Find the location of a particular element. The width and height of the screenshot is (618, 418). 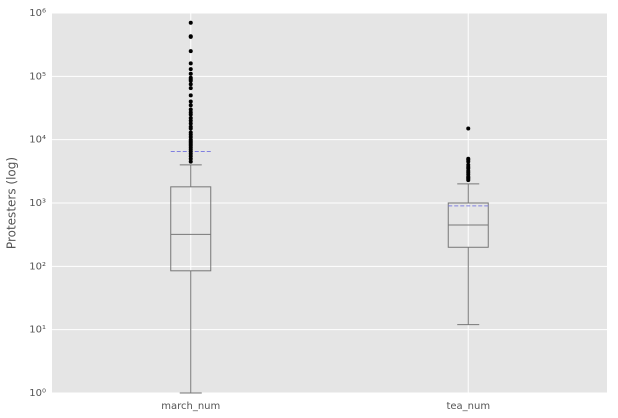

x-tick-label: march_num is located at coordinates (190, 406).